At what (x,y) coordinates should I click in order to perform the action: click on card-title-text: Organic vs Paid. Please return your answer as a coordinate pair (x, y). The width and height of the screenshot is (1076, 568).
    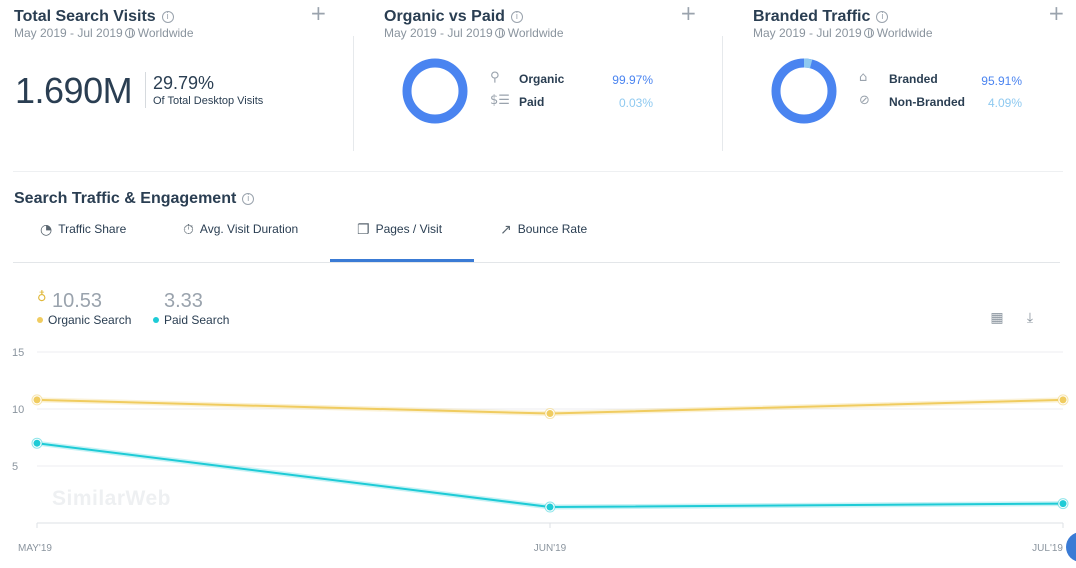
    Looking at the image, I should click on (444, 16).